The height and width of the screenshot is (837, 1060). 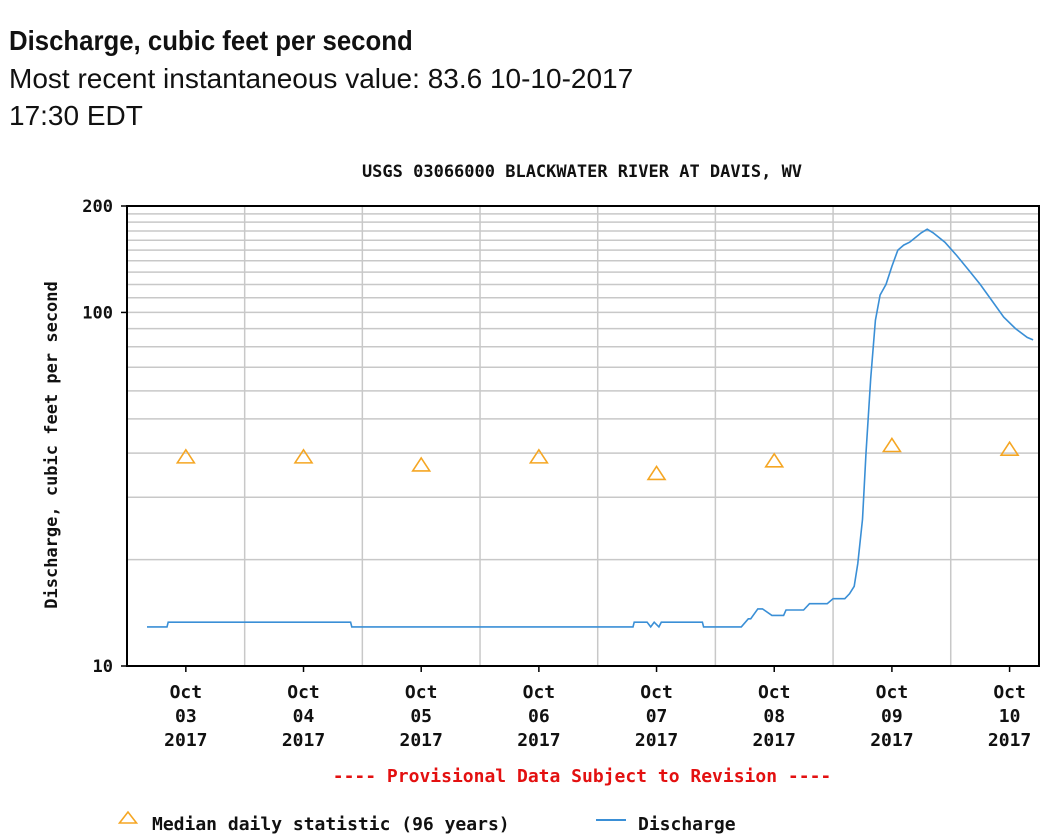 I want to click on y-axis-label: Discharge, cubic feet per second, so click(x=52, y=445).